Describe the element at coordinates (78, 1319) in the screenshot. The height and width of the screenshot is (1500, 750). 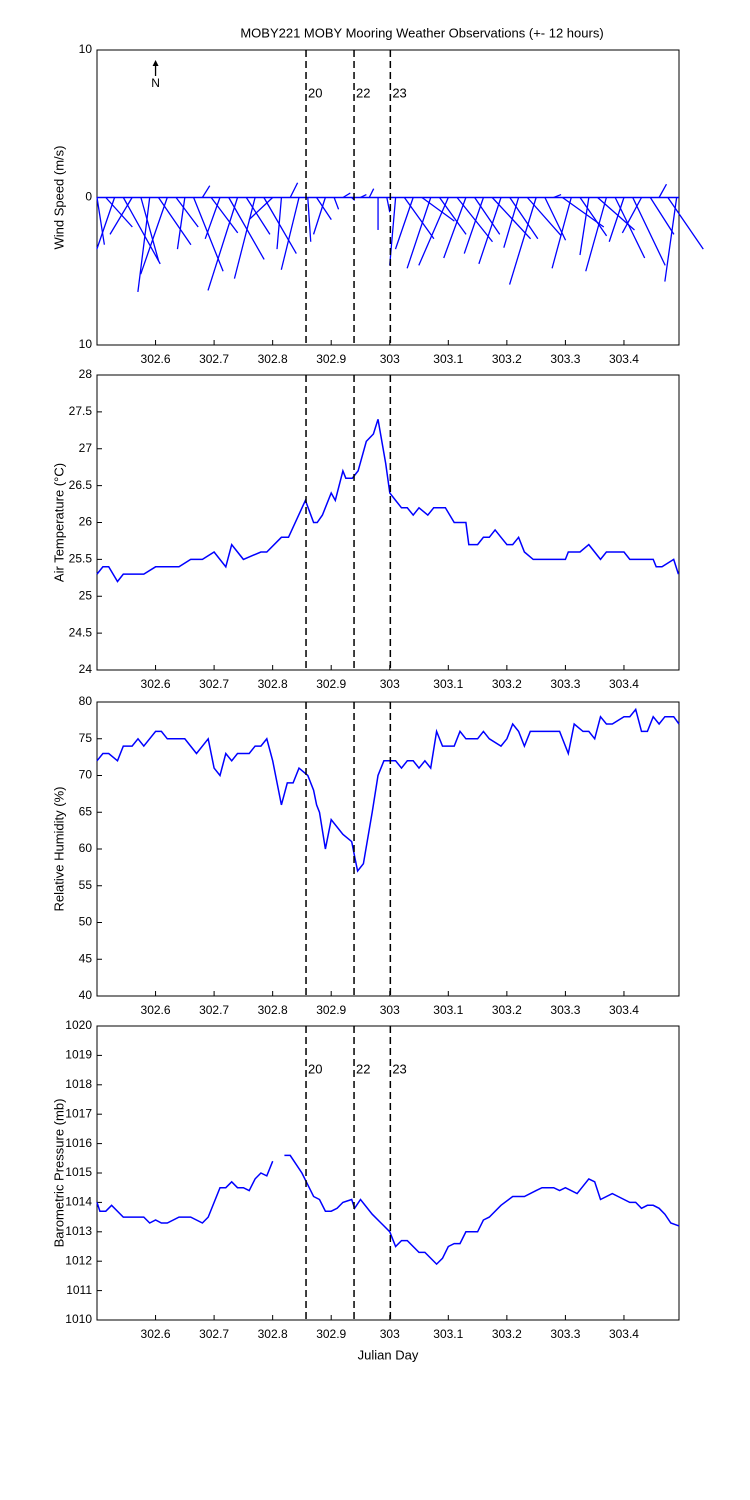
I see `y-tick-label: 1010` at that location.